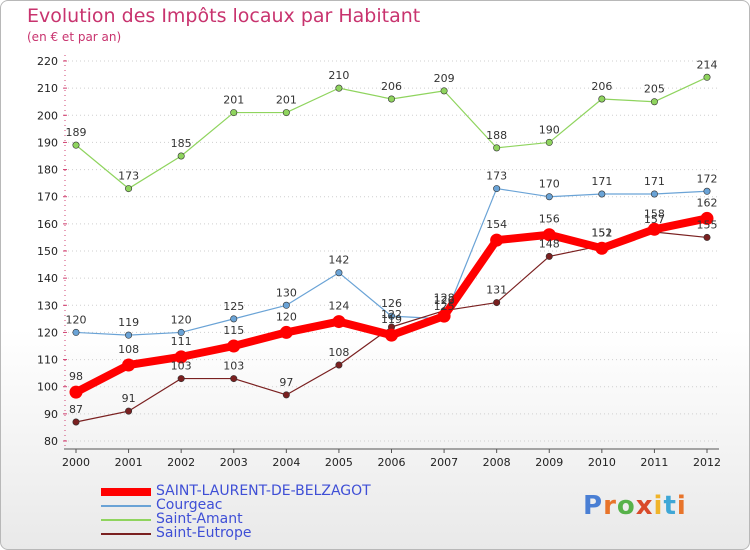  Describe the element at coordinates (47, 142) in the screenshot. I see `y-tick-label: 190` at that location.